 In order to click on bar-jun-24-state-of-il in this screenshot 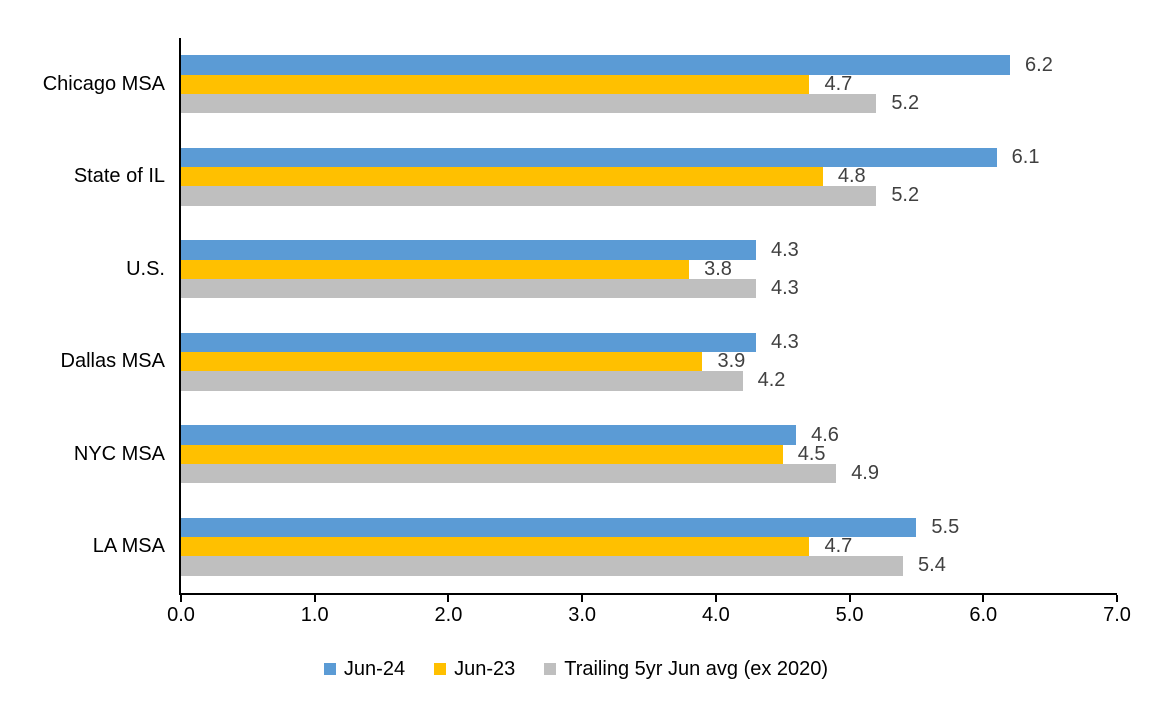, I will do `click(589, 157)`.